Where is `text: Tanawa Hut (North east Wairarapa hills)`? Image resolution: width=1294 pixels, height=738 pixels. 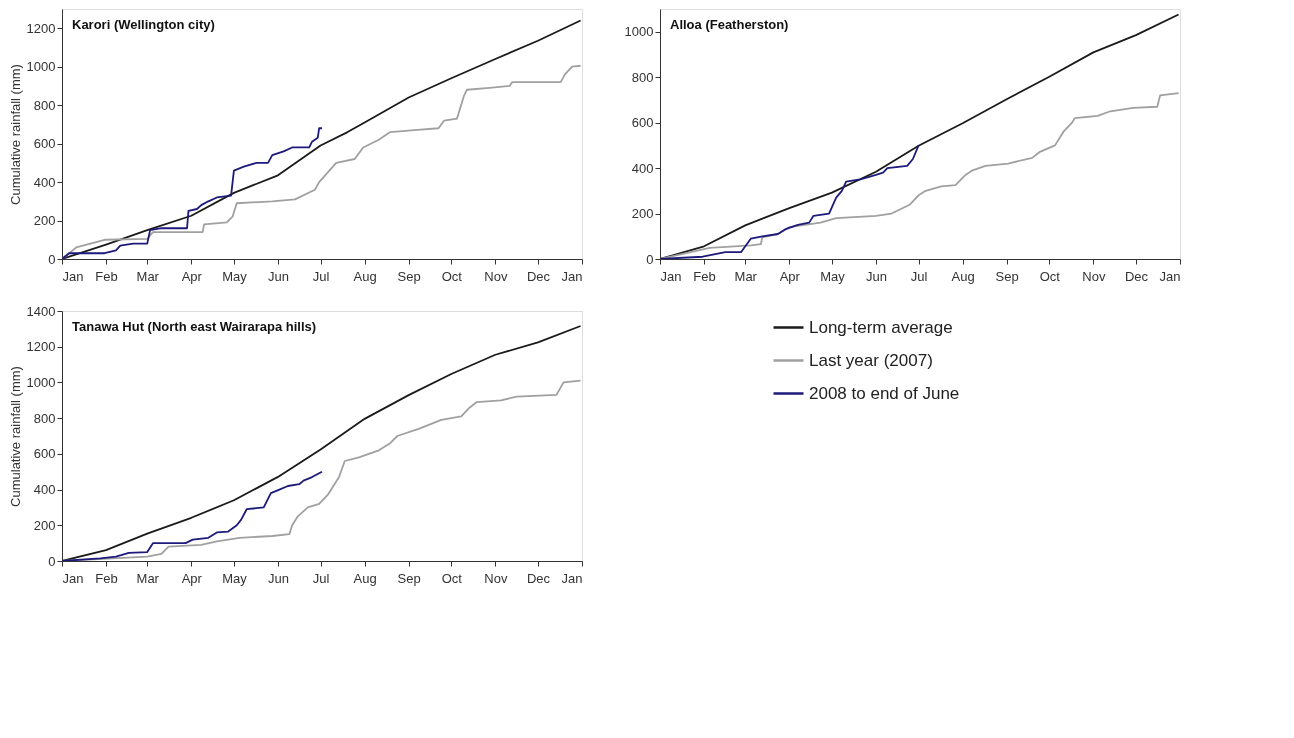
text: Tanawa Hut (North east Wairarapa hills) is located at coordinates (194, 326).